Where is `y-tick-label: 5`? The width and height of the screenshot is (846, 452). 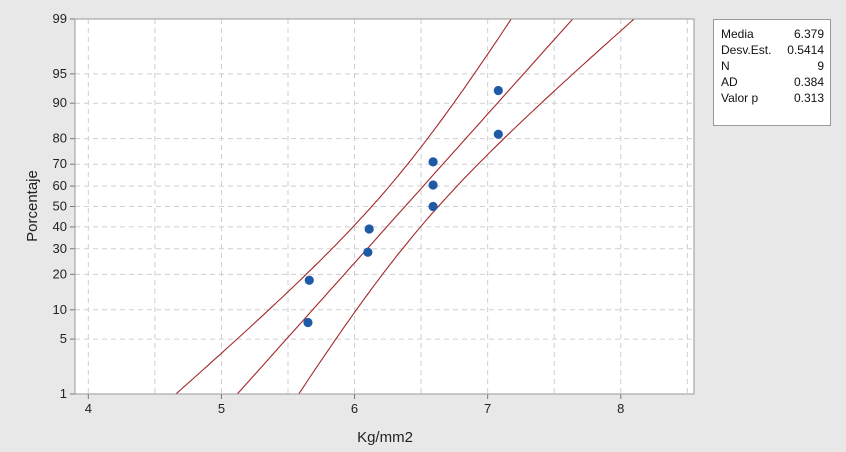 y-tick-label: 5 is located at coordinates (63, 338).